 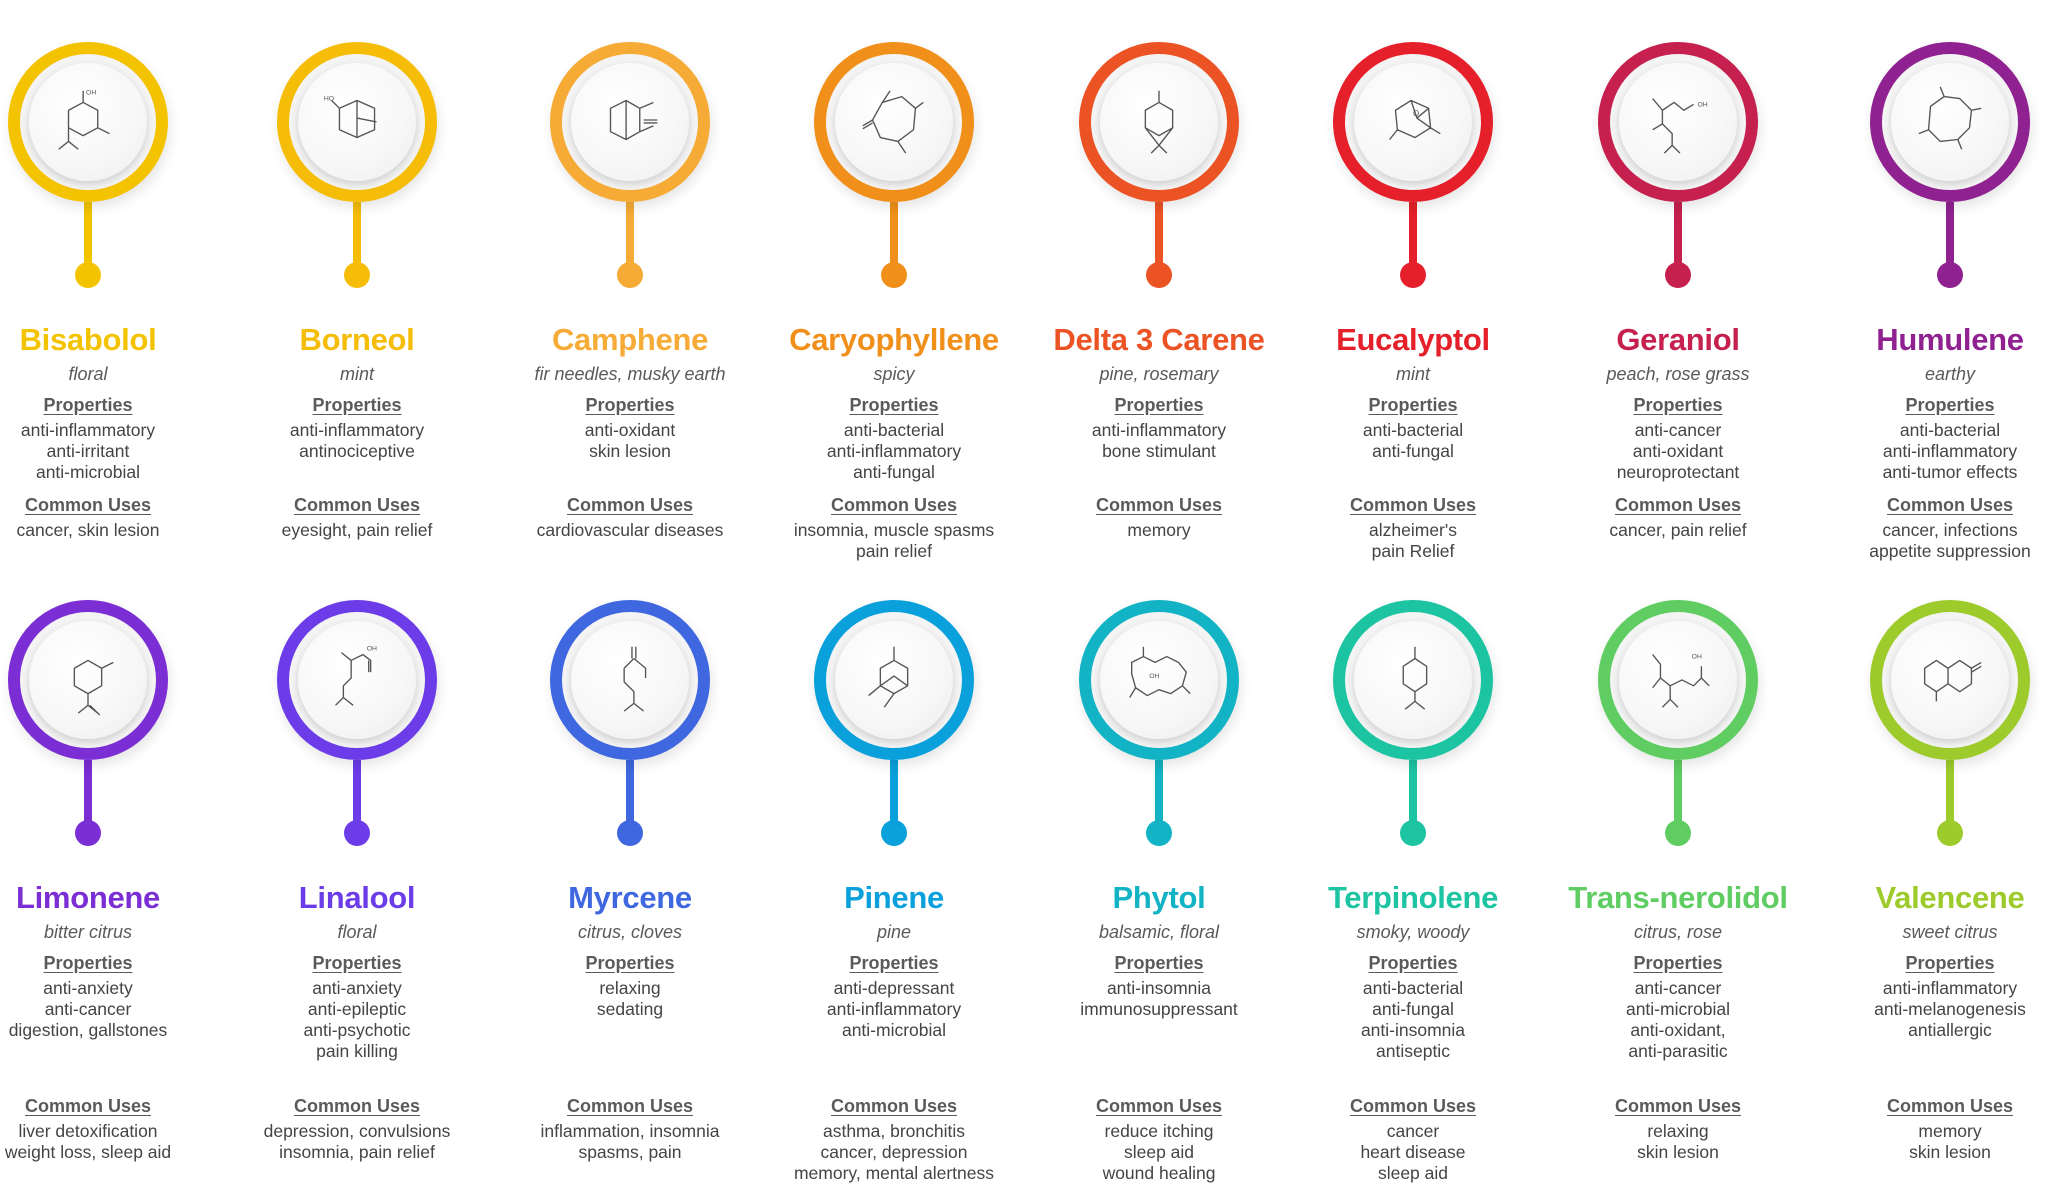 What do you see at coordinates (630, 680) in the screenshot?
I see `myrcene-structure-icon` at bounding box center [630, 680].